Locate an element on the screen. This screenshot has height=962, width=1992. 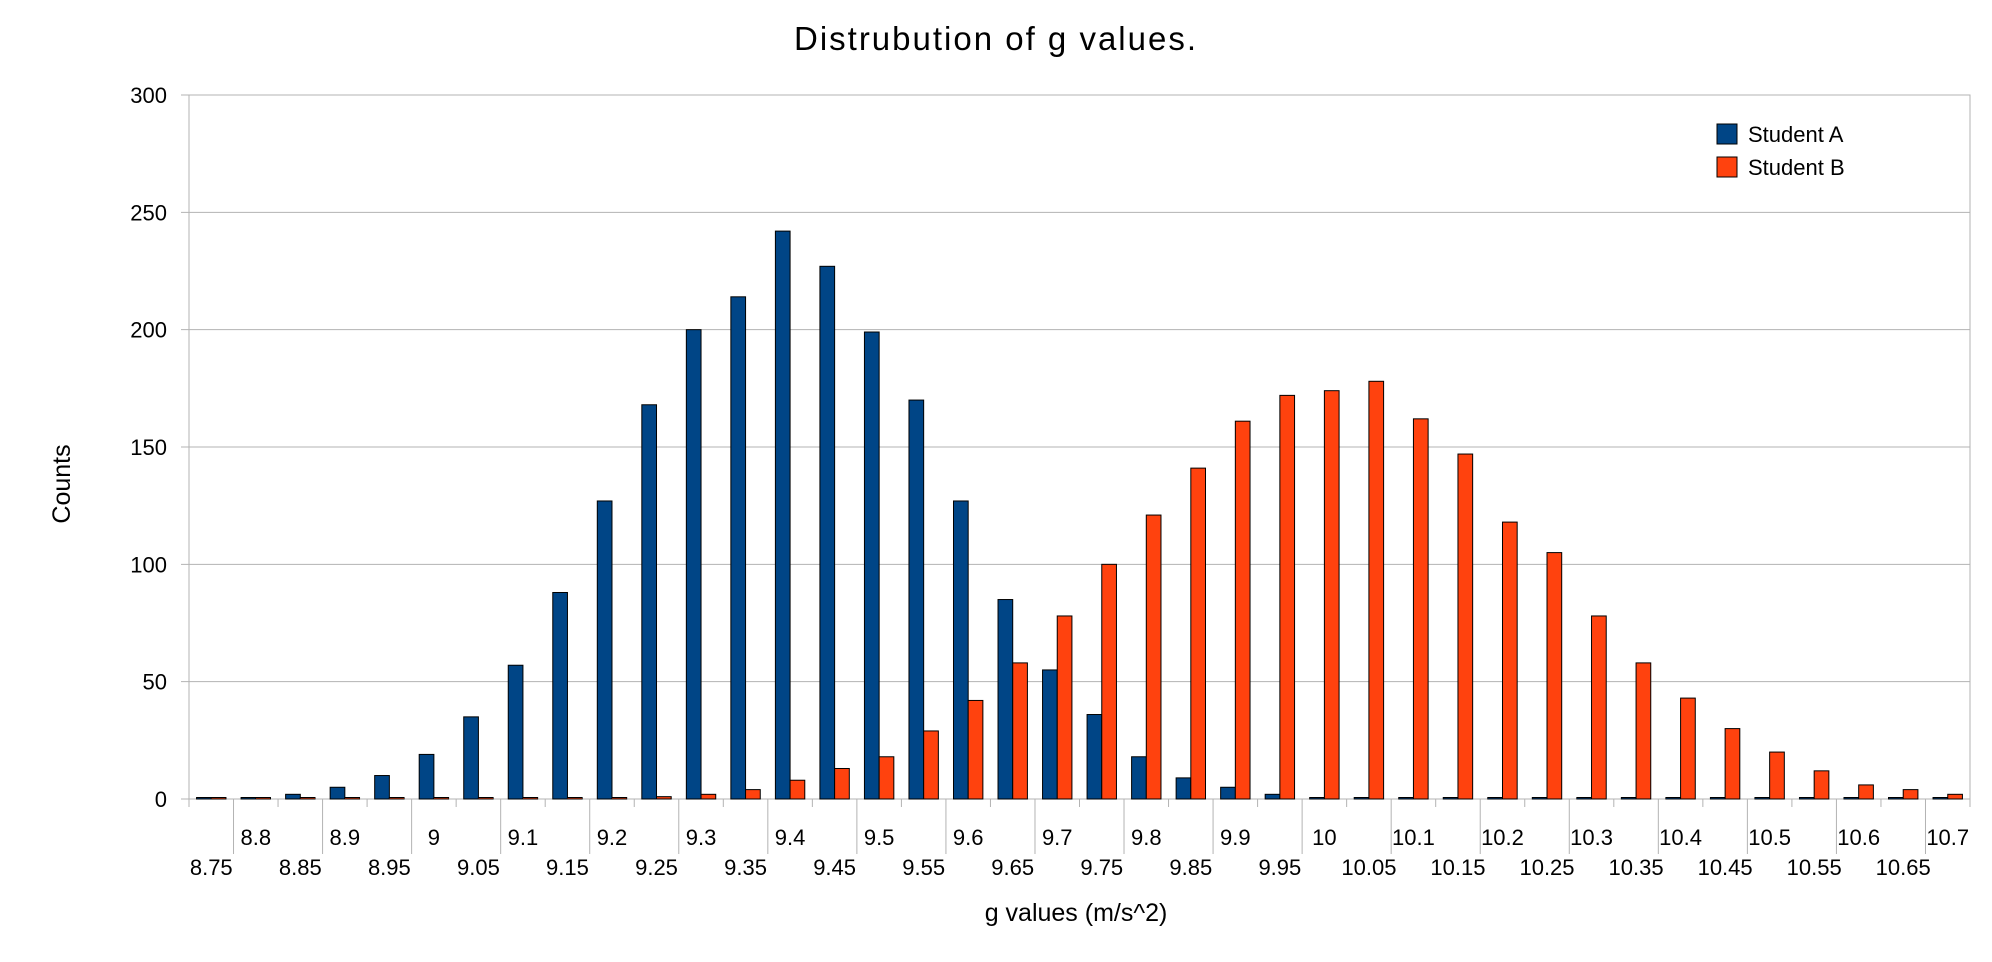
bar-student-a-10.6 is located at coordinates (1851, 798).